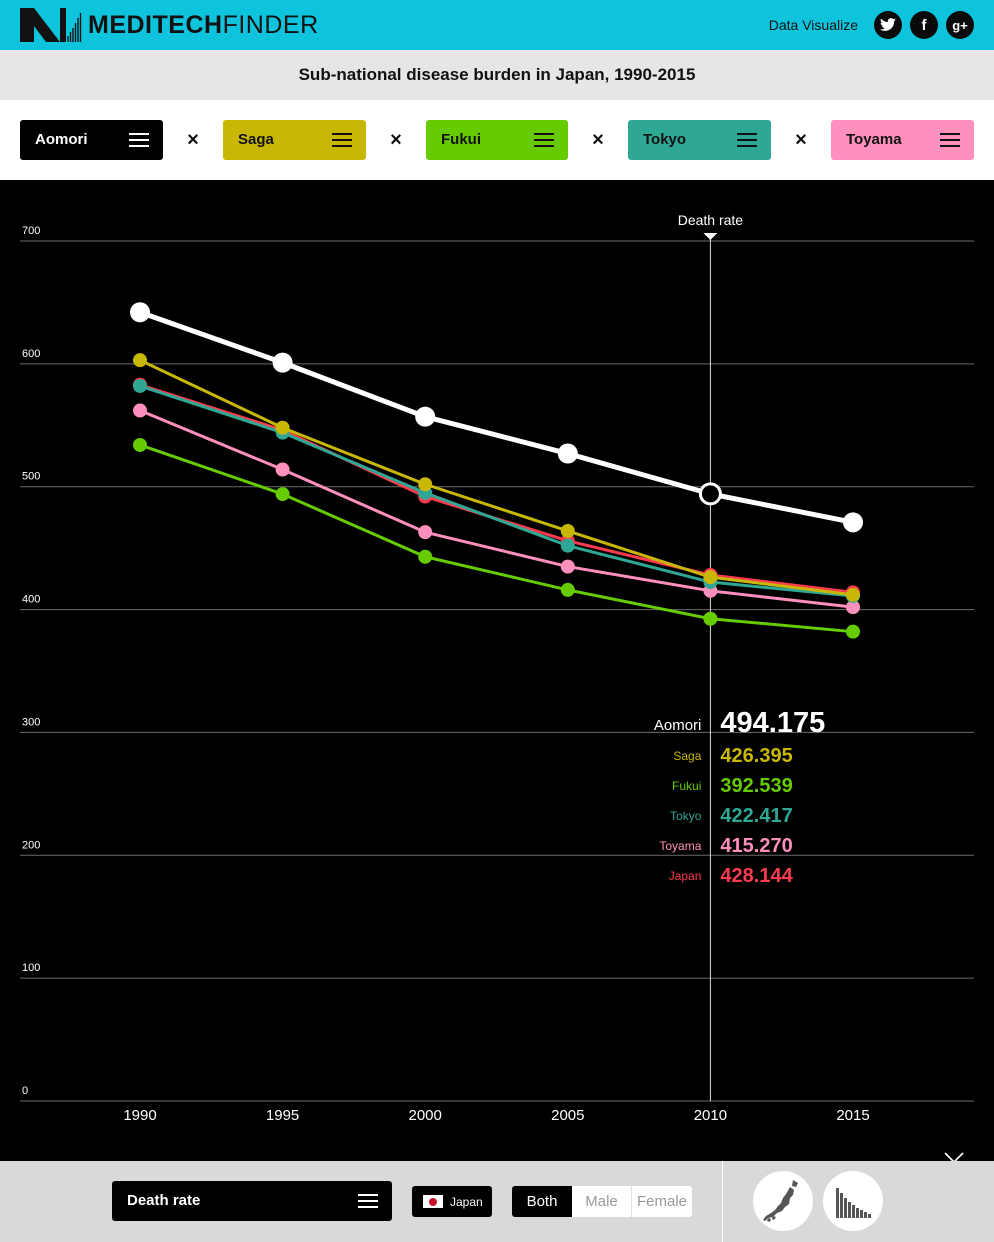 This screenshot has height=1242, width=994. I want to click on y-tick-label: 0, so click(25, 1091).